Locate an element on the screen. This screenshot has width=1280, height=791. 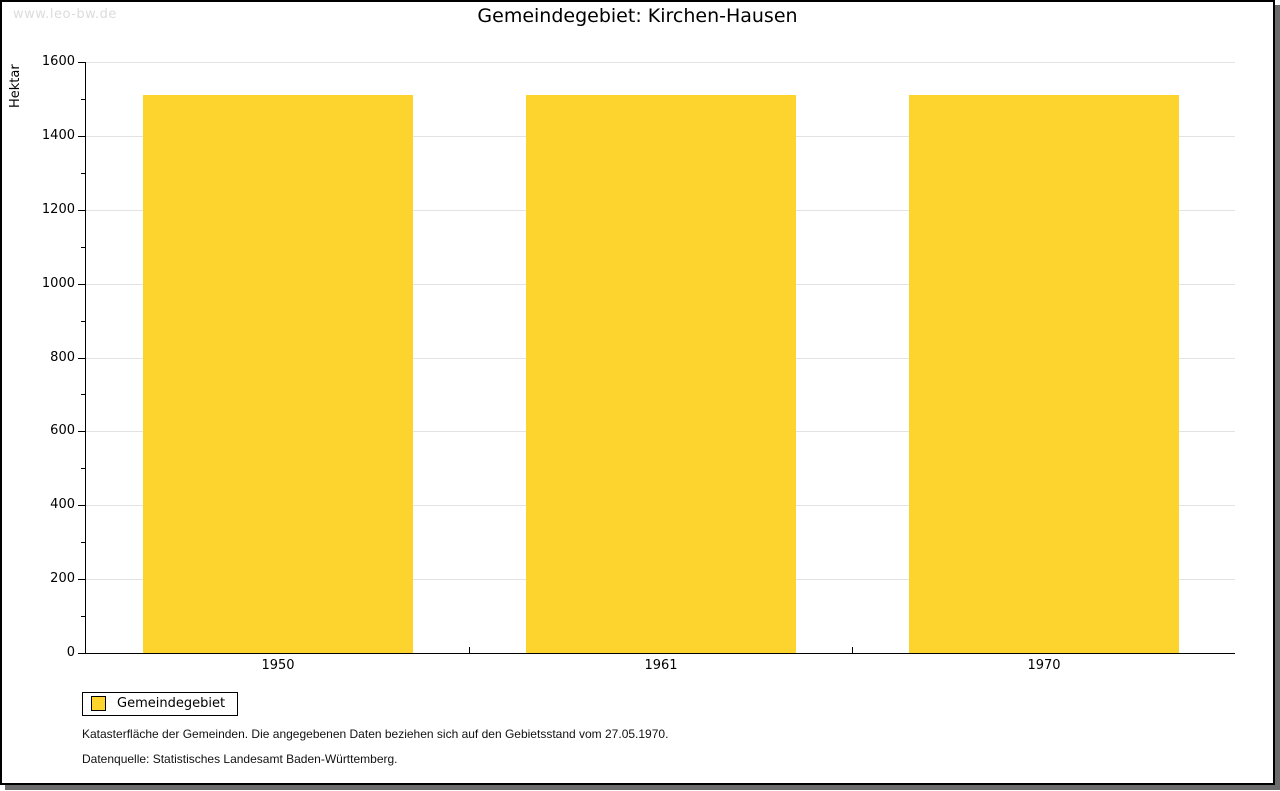
y-tick-label: 1400 is located at coordinates (58, 135).